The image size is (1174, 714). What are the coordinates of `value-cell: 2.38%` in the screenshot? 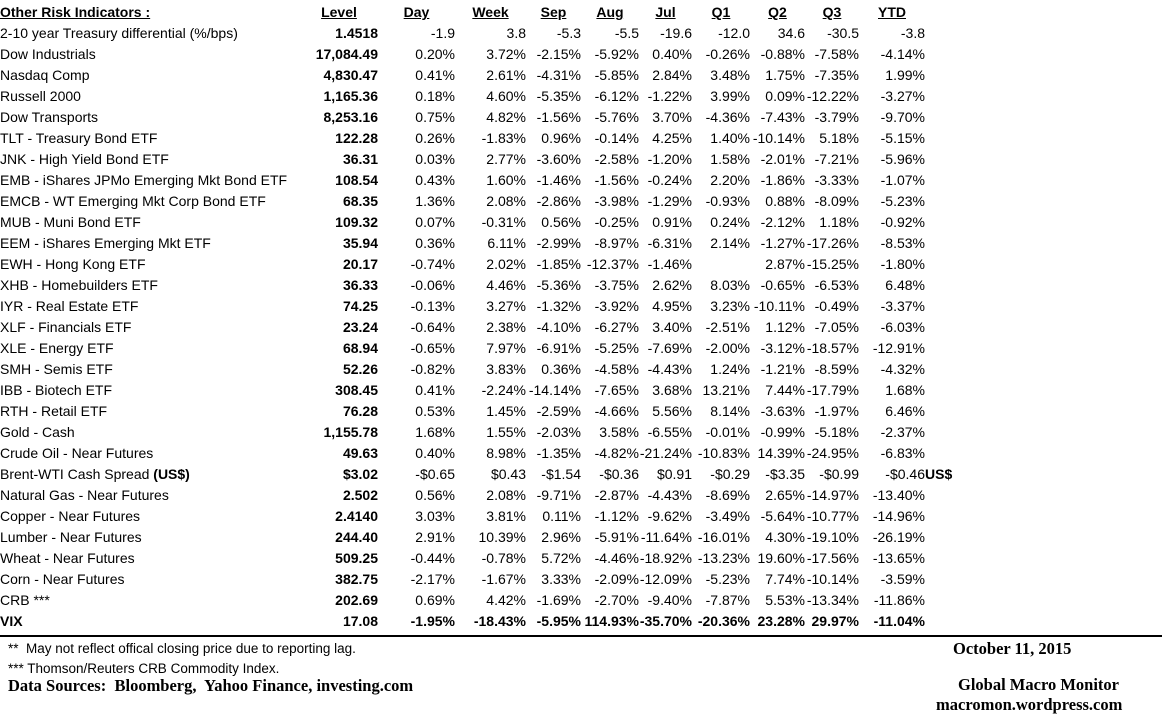 It's located at (506, 327).